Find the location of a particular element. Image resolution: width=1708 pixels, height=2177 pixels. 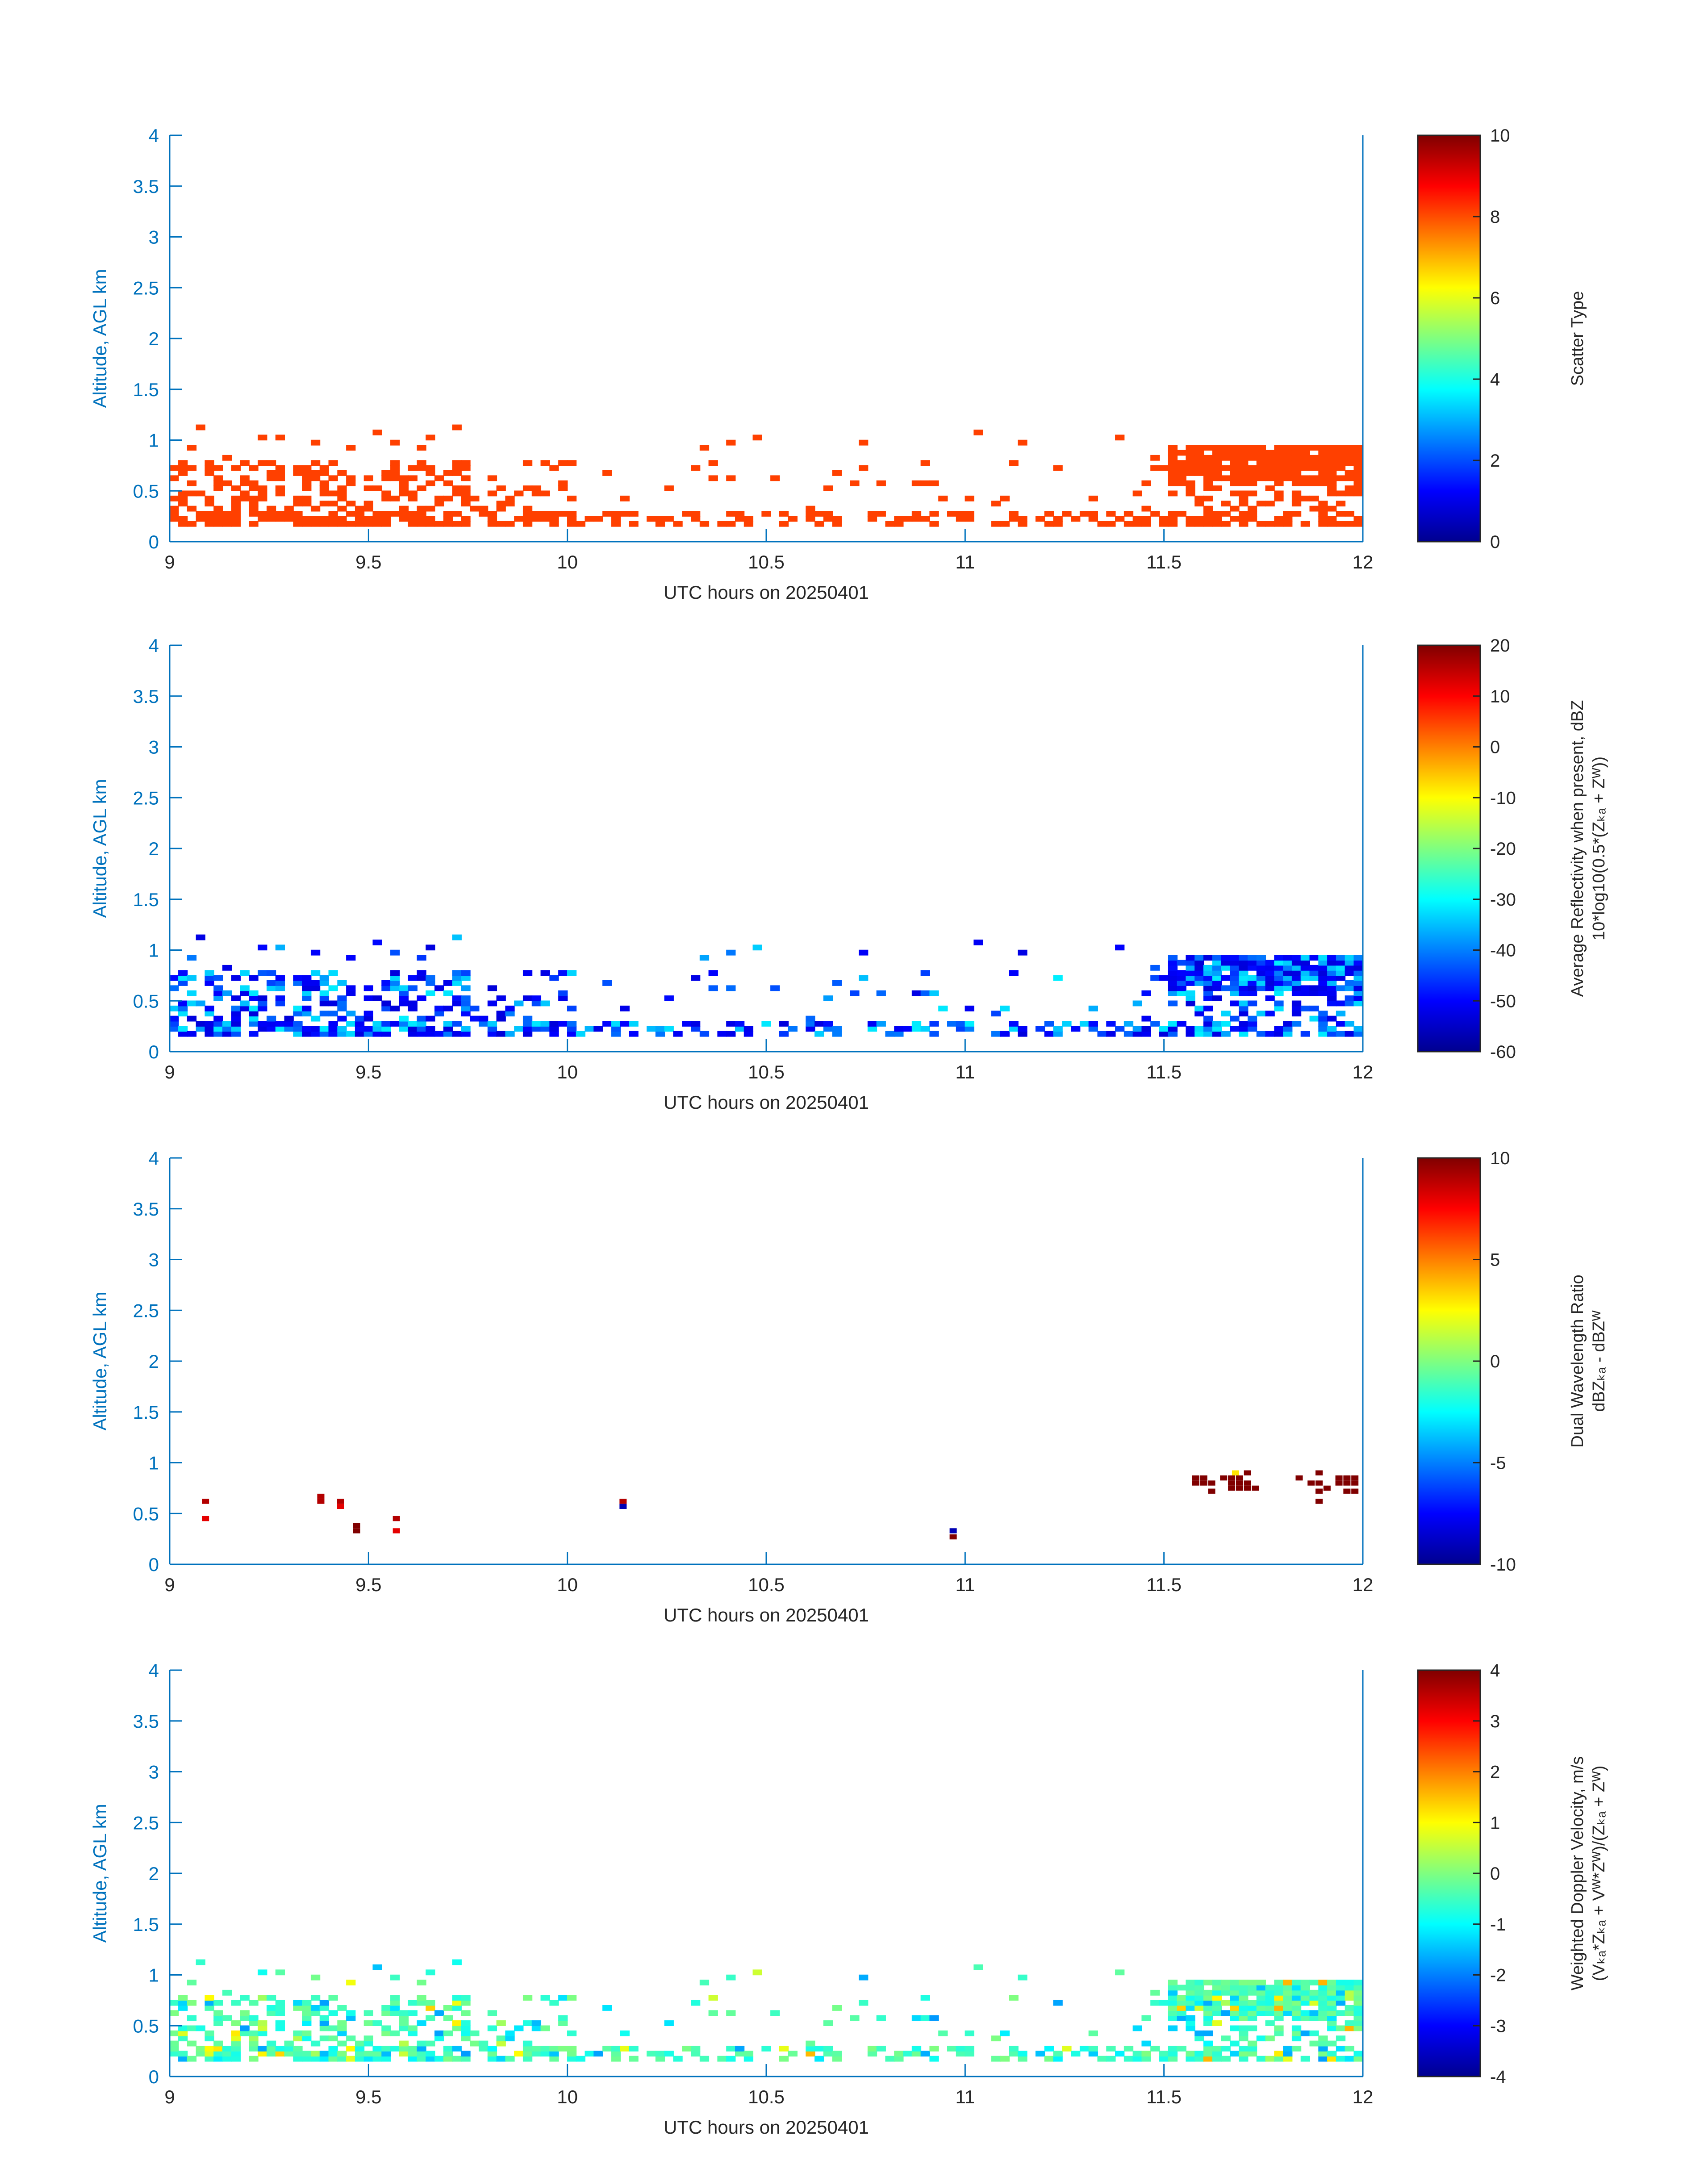

y-axis-label: Altitude, AGL km is located at coordinates (99, 338).